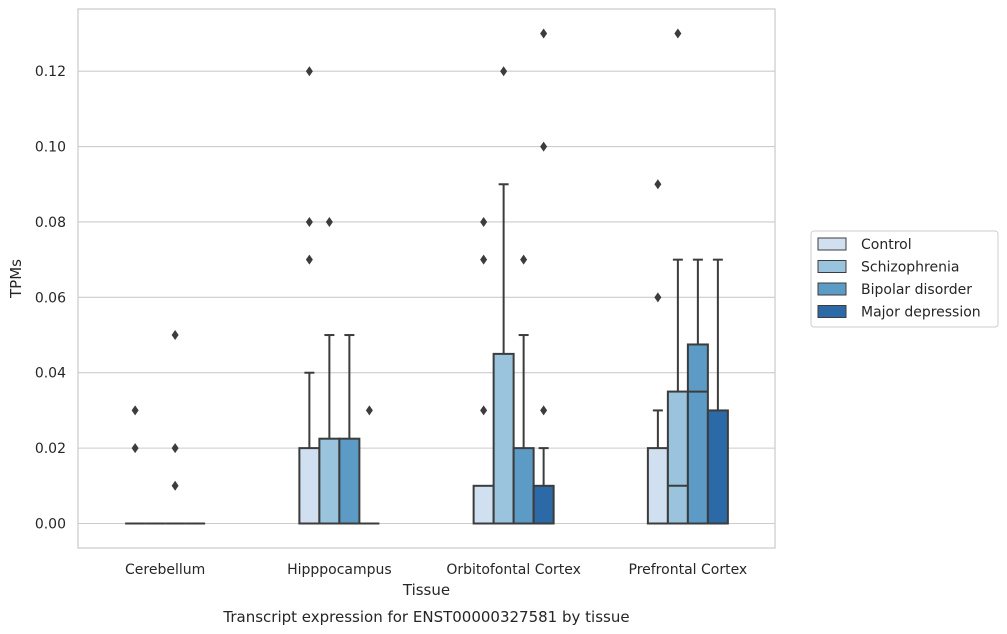  I want to click on x-axis-title: Tissue, so click(426, 590).